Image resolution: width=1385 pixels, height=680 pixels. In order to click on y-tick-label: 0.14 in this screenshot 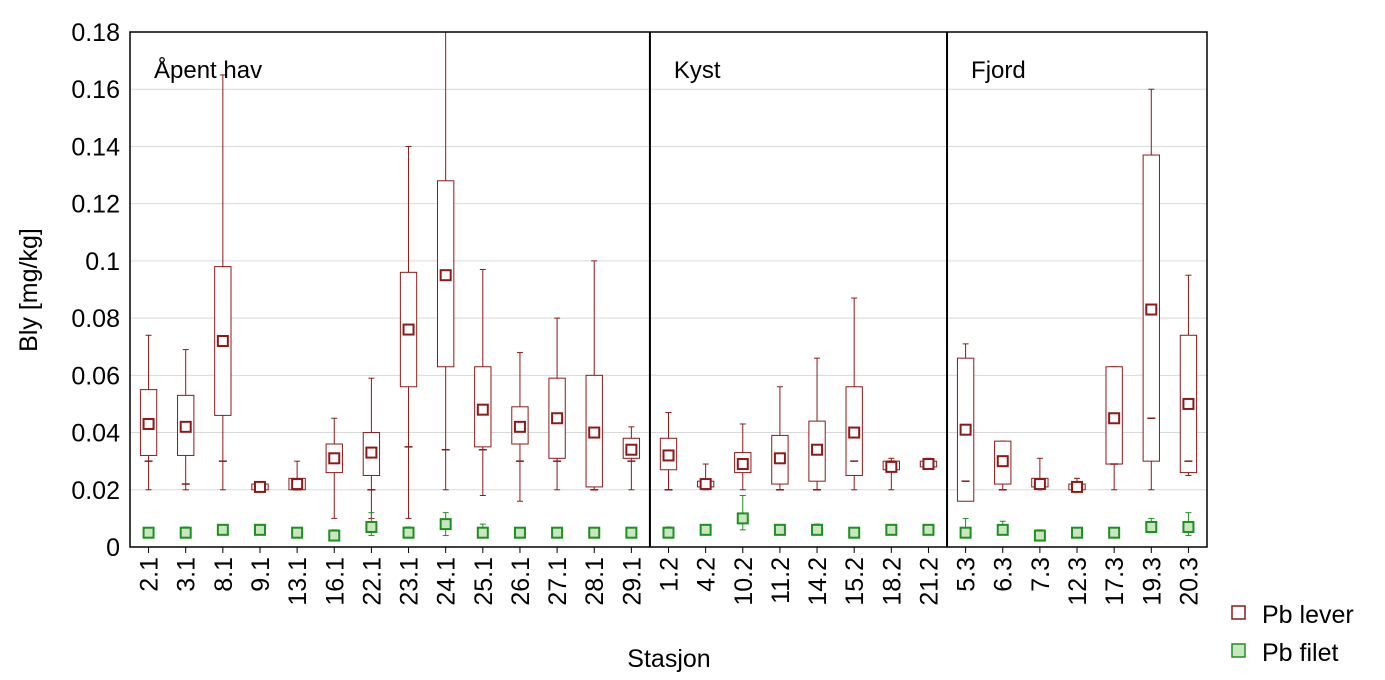, I will do `click(95, 147)`.